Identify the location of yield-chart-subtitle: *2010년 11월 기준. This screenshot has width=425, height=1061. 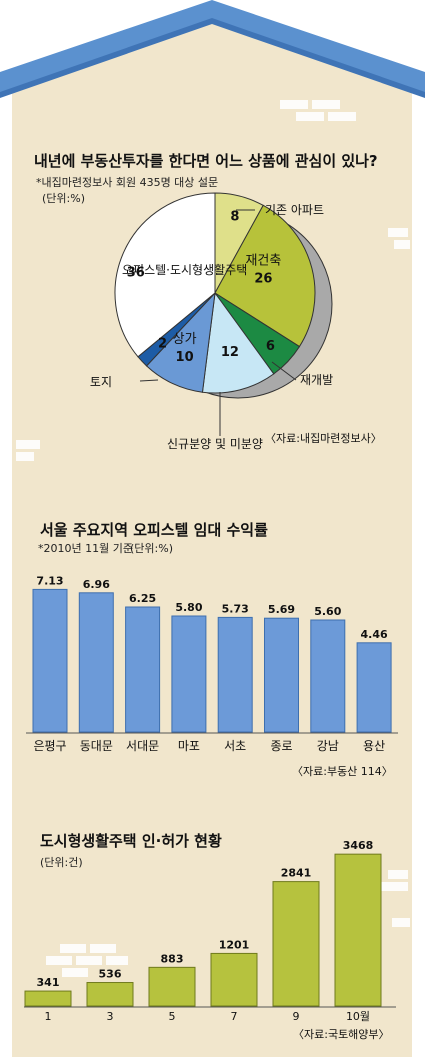
(85, 548).